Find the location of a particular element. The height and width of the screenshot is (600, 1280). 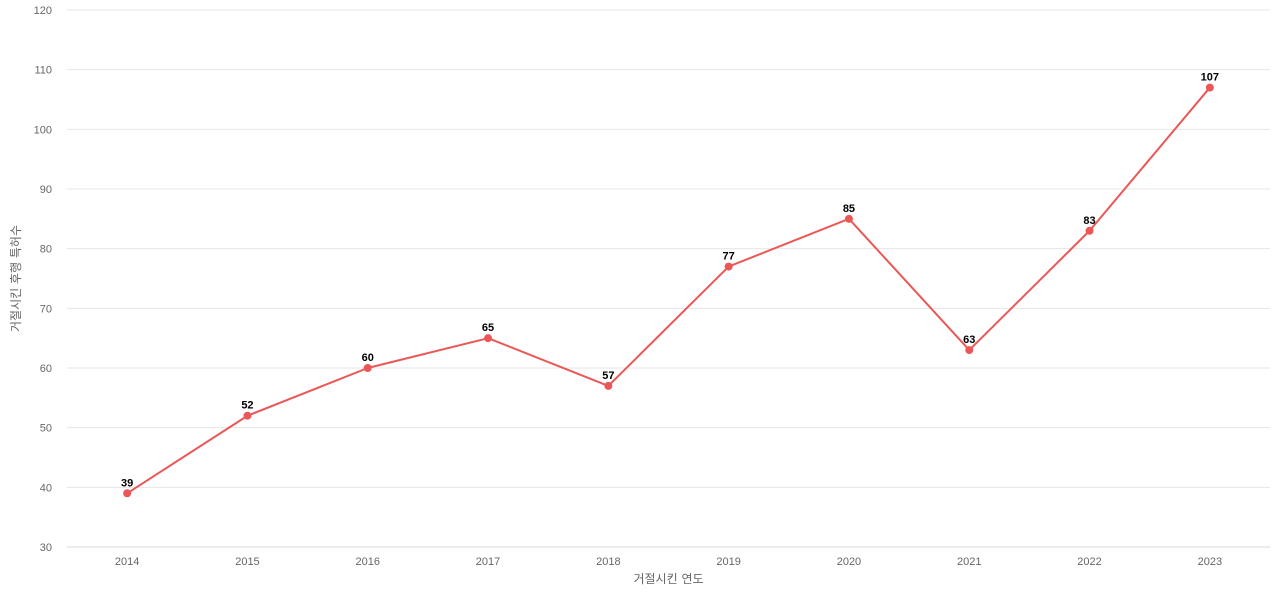

x-tick-label: 2016 is located at coordinates (368, 562).